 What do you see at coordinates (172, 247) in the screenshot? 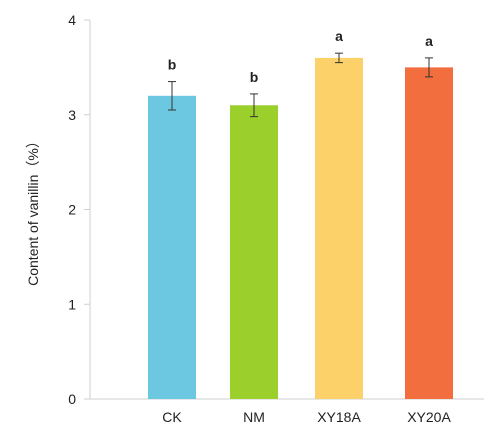
I see `bar-ck` at bounding box center [172, 247].